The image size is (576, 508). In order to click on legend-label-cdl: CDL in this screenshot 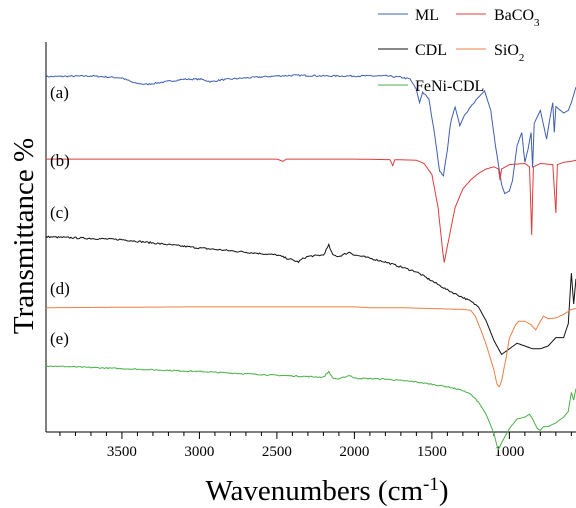, I will do `click(431, 50)`.